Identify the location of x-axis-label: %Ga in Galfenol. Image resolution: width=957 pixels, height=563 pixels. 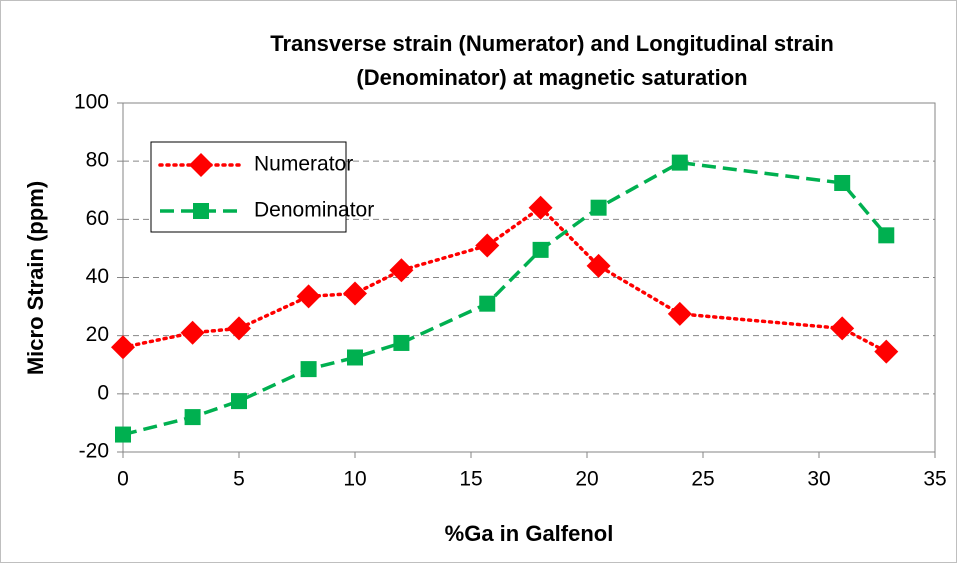
(529, 533).